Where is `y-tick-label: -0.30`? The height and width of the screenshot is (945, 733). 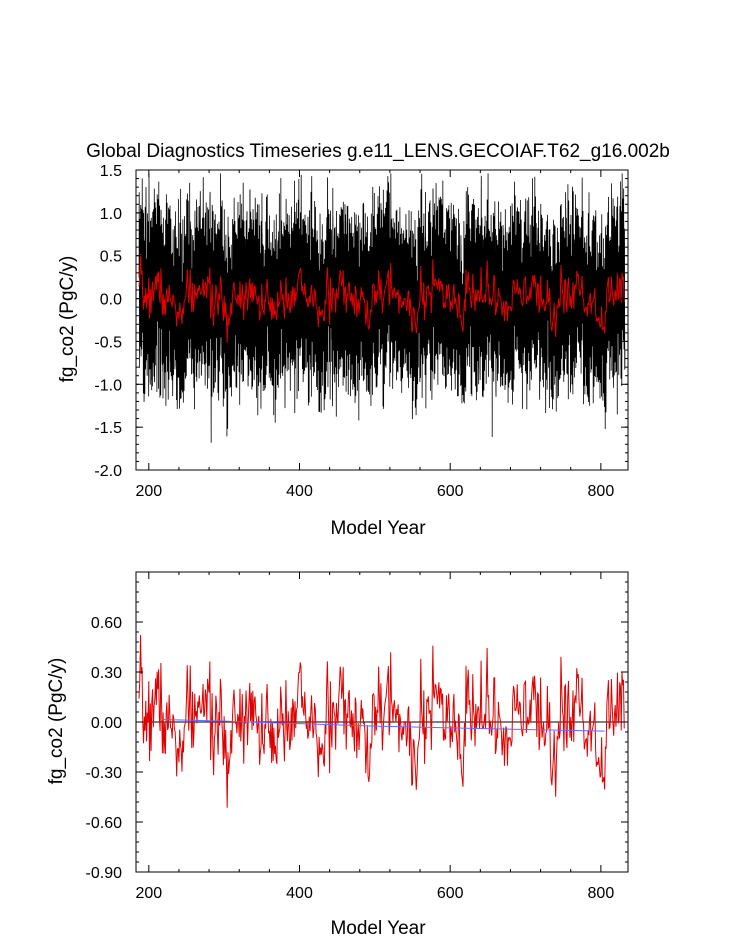 y-tick-label: -0.30 is located at coordinates (104, 773).